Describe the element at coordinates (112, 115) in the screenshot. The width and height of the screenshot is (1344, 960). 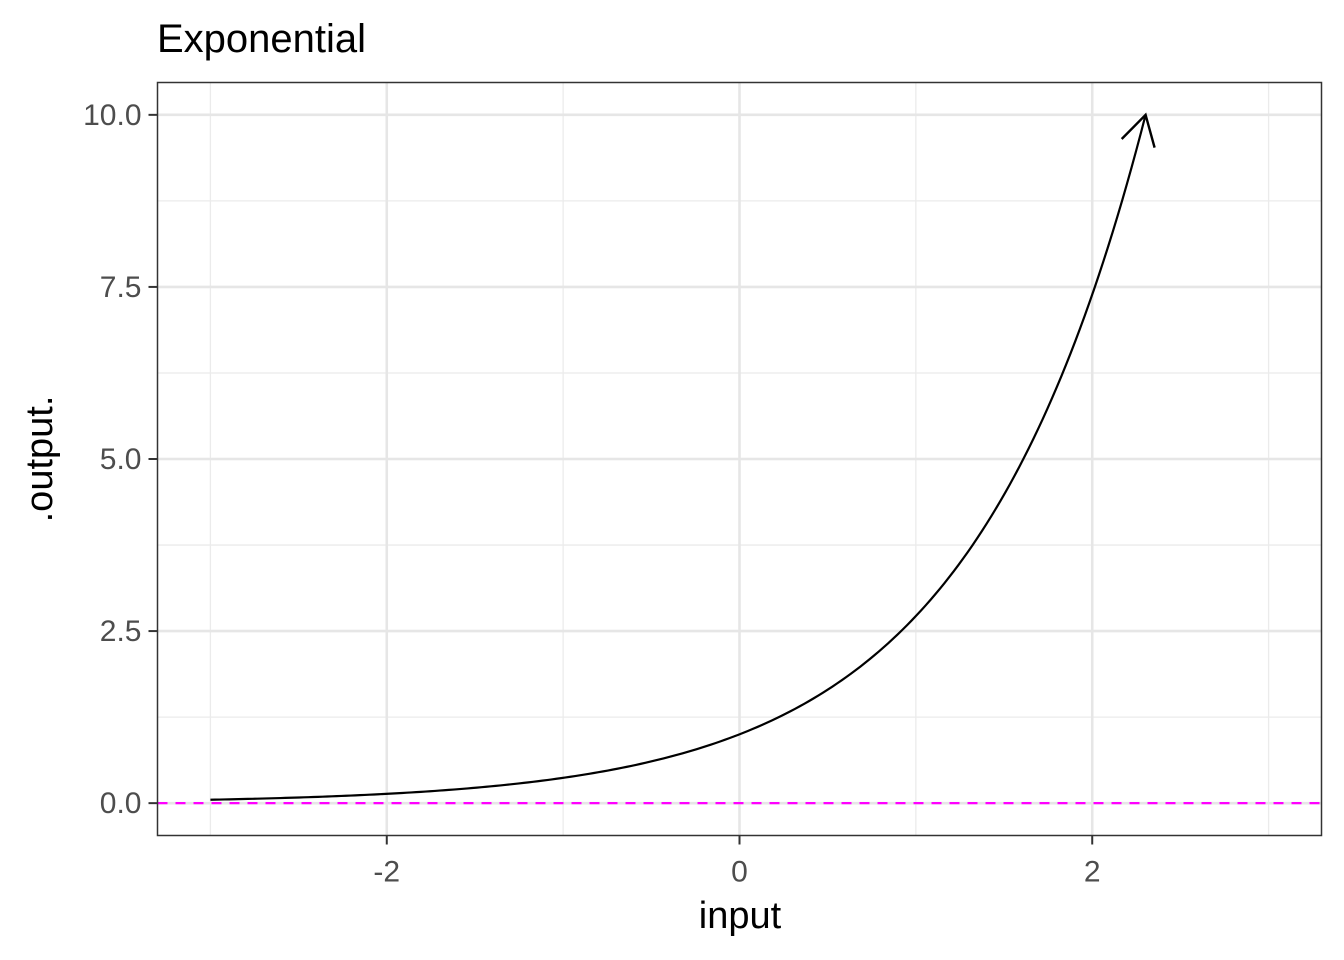
I see `y-tick-label: 10.0` at that location.